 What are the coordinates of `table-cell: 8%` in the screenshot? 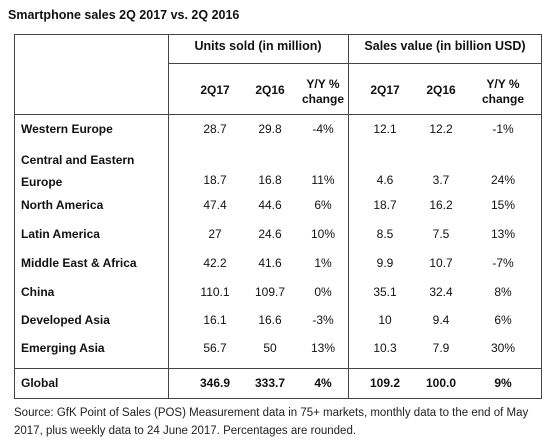 It's located at (503, 292).